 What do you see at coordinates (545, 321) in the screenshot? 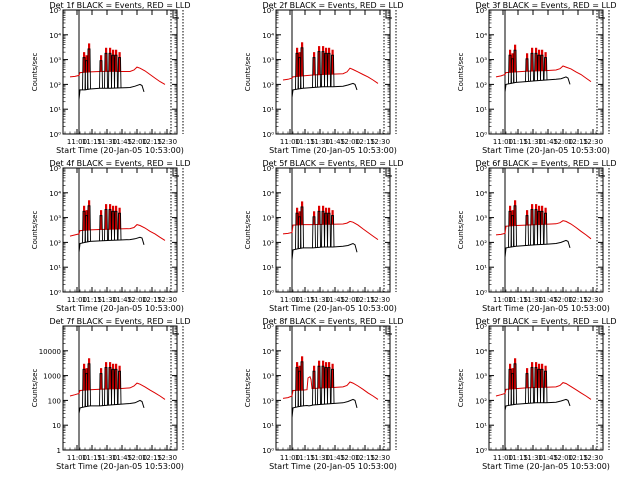
I see `chart-title: Det 9f BLACK = Events, RED = LLD` at bounding box center [545, 321].